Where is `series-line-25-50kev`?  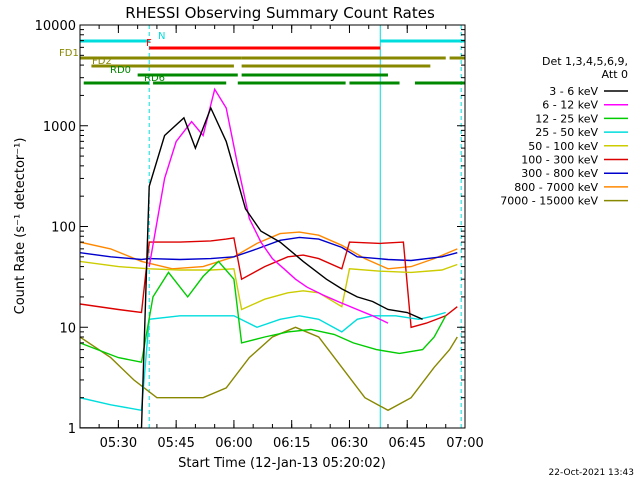 series-line-25-50kev is located at coordinates (263, 361).